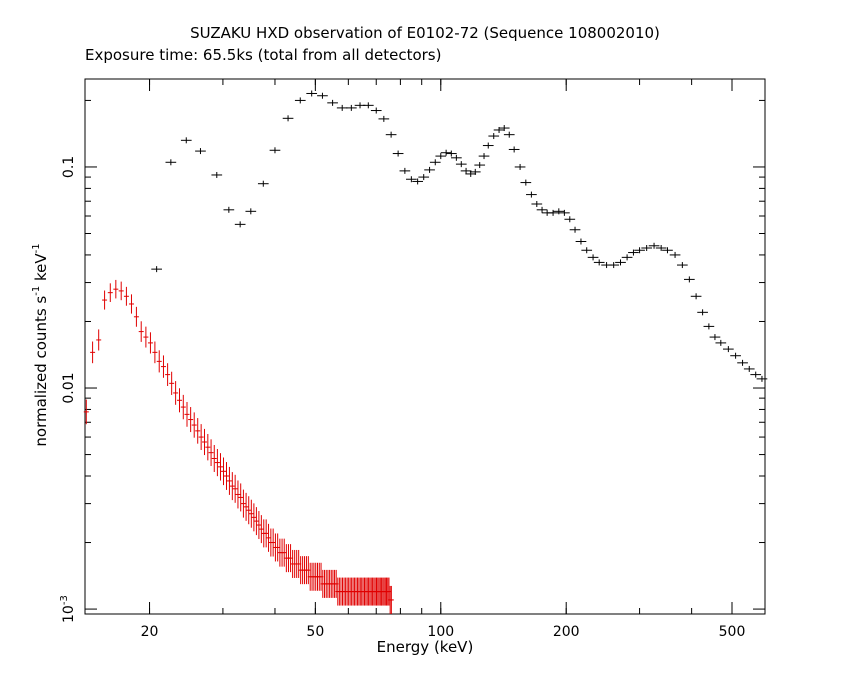  Describe the element at coordinates (68, 609) in the screenshot. I see `y-tick-label: 10-3` at that location.